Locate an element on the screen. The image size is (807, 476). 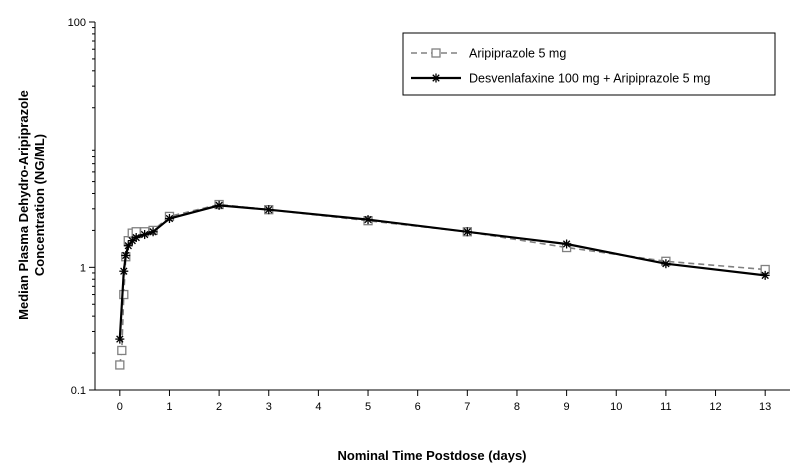
legend-box is located at coordinates (589, 64).